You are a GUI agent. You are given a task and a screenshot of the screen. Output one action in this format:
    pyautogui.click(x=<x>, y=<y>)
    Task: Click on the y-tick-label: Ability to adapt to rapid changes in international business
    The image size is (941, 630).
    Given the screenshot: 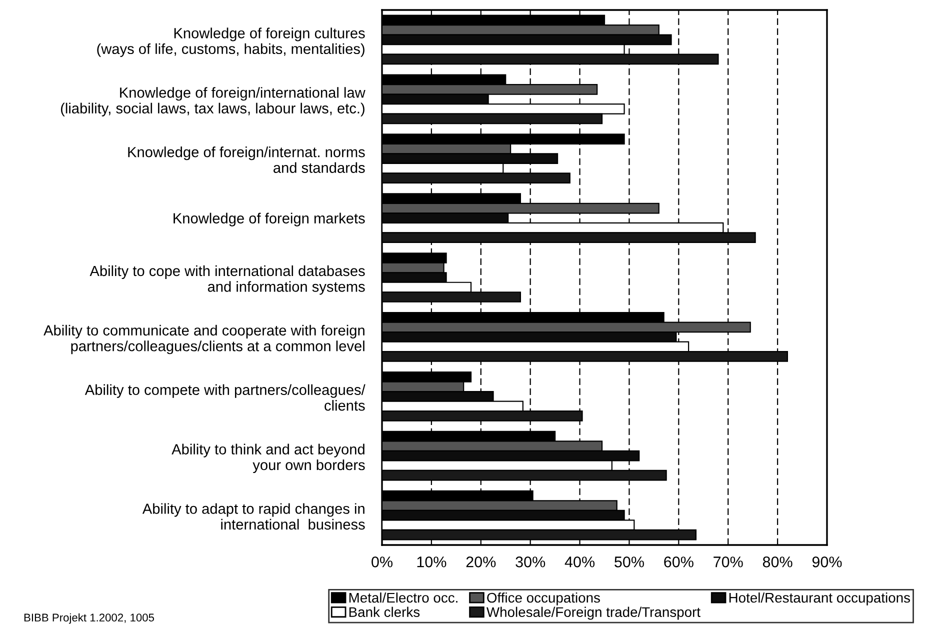 What is the action you would take?
    pyautogui.click(x=253, y=516)
    